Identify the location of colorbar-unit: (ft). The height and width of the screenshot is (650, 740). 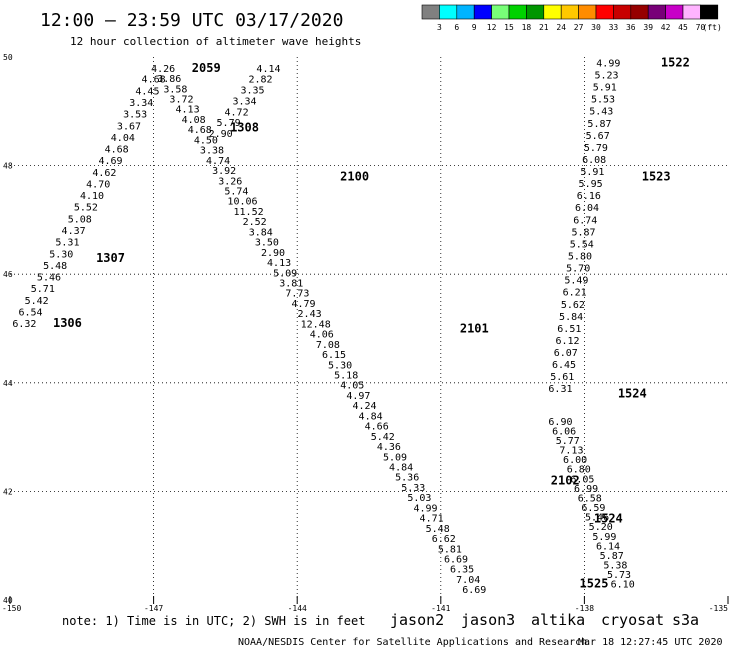
(712, 27).